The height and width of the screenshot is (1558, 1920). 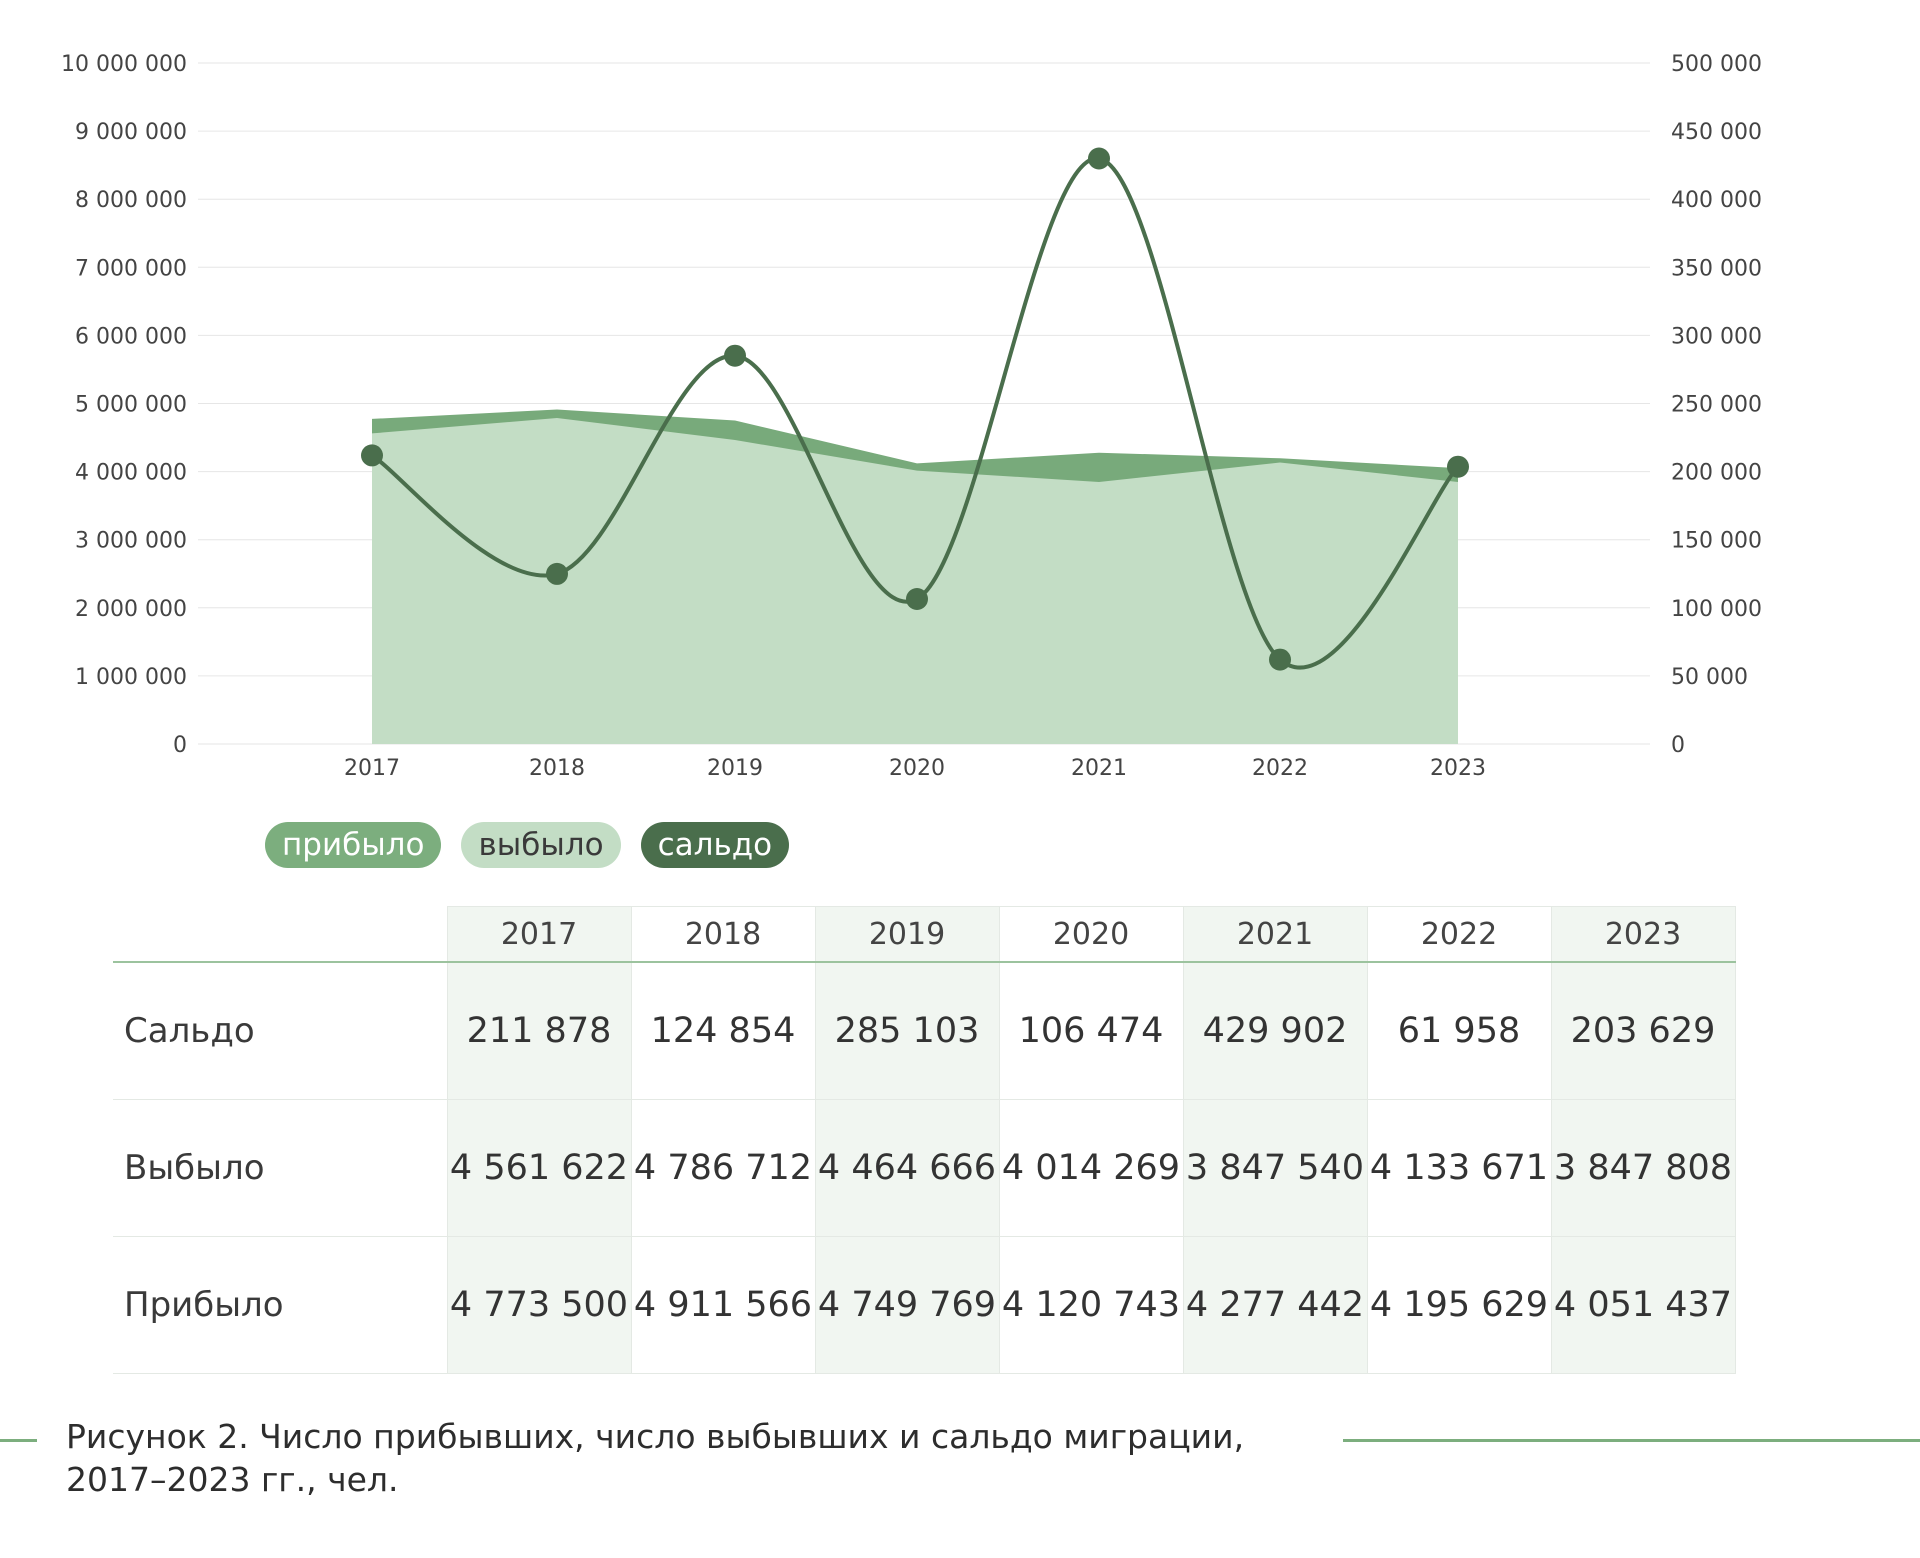 I want to click on table-cell: 4 133 671, so click(x=1459, y=1168).